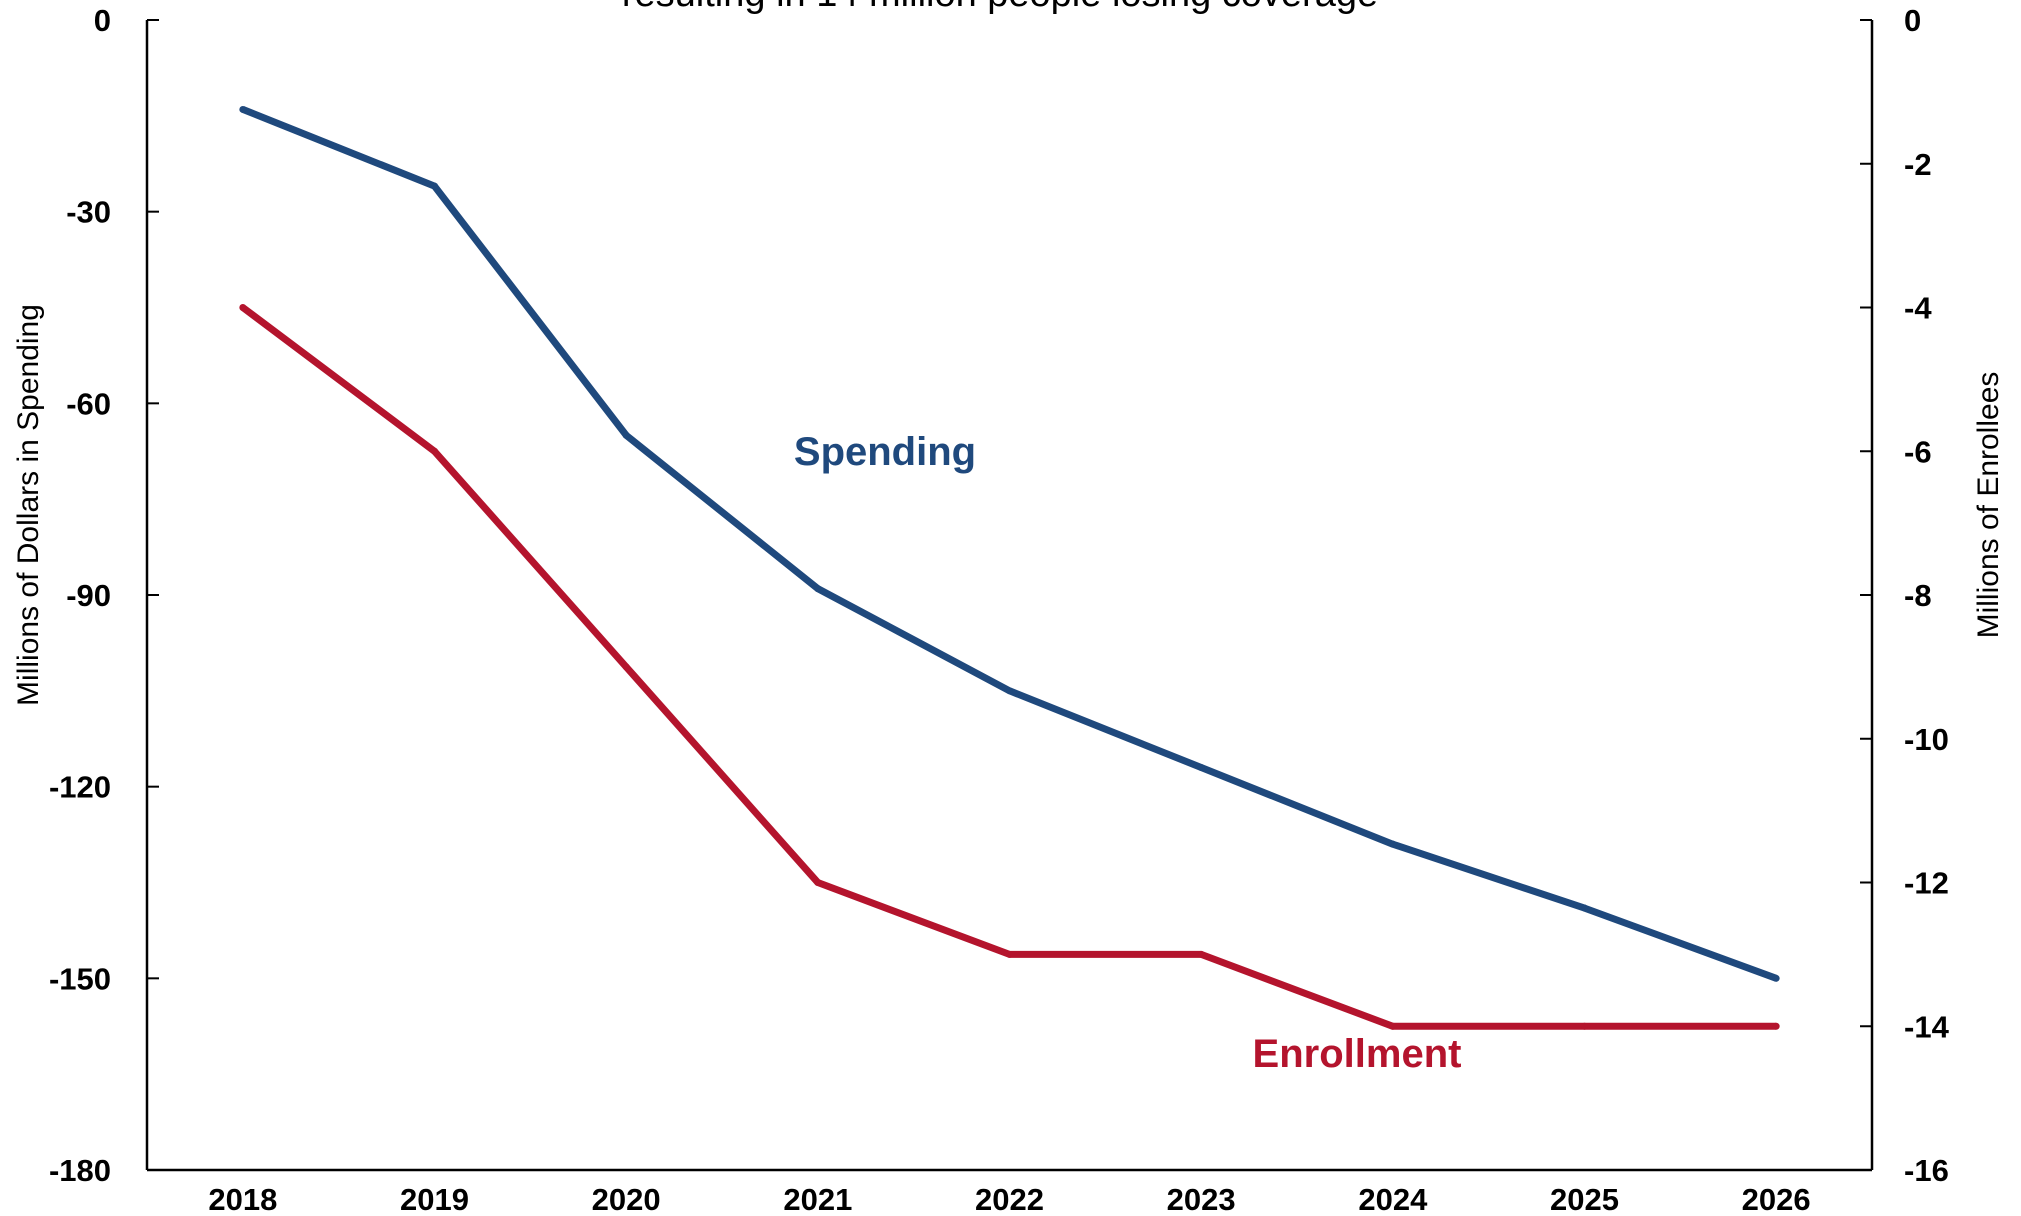 This screenshot has height=1216, width=2021. Describe the element at coordinates (88, 212) in the screenshot. I see `left-tick-label: -30` at that location.